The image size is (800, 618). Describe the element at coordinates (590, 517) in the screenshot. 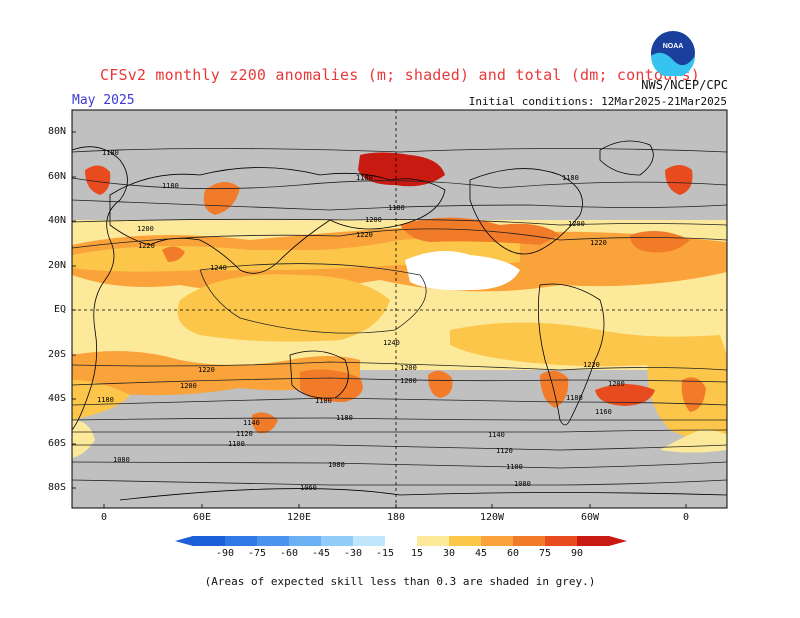

I see `lon-label: 60W` at that location.